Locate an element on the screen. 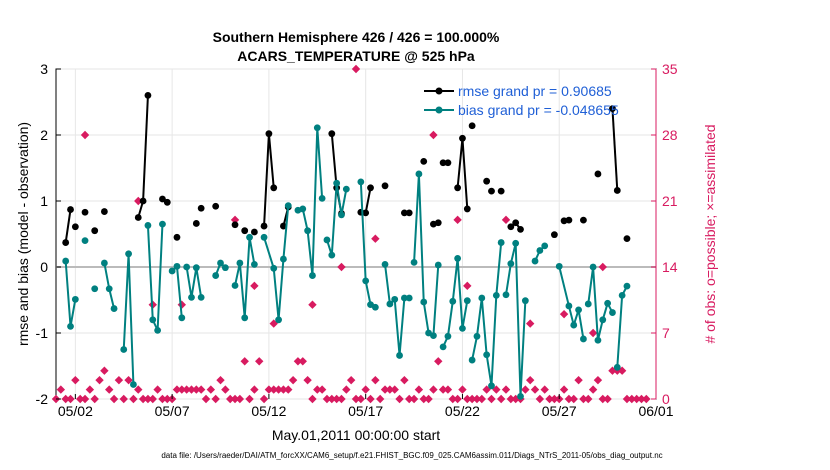 This screenshot has height=470, width=830. x-tick-label: 05/02 is located at coordinates (75, 411).